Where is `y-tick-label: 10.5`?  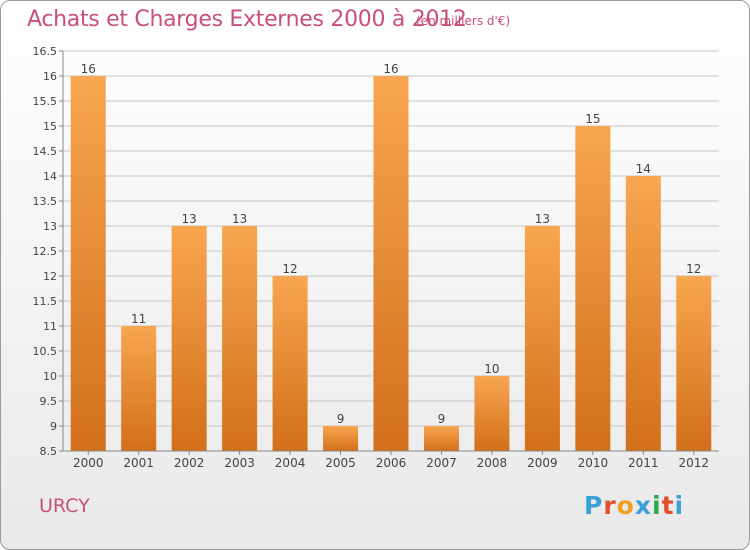
y-tick-label: 10.5 is located at coordinates (45, 351).